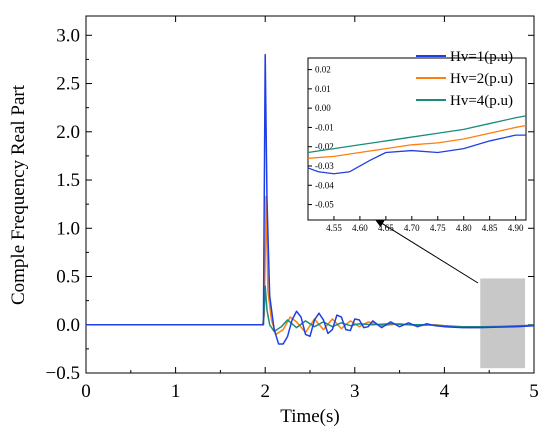 The image size is (550, 437). I want to click on y-tick-label: 2.5, so click(68, 84).